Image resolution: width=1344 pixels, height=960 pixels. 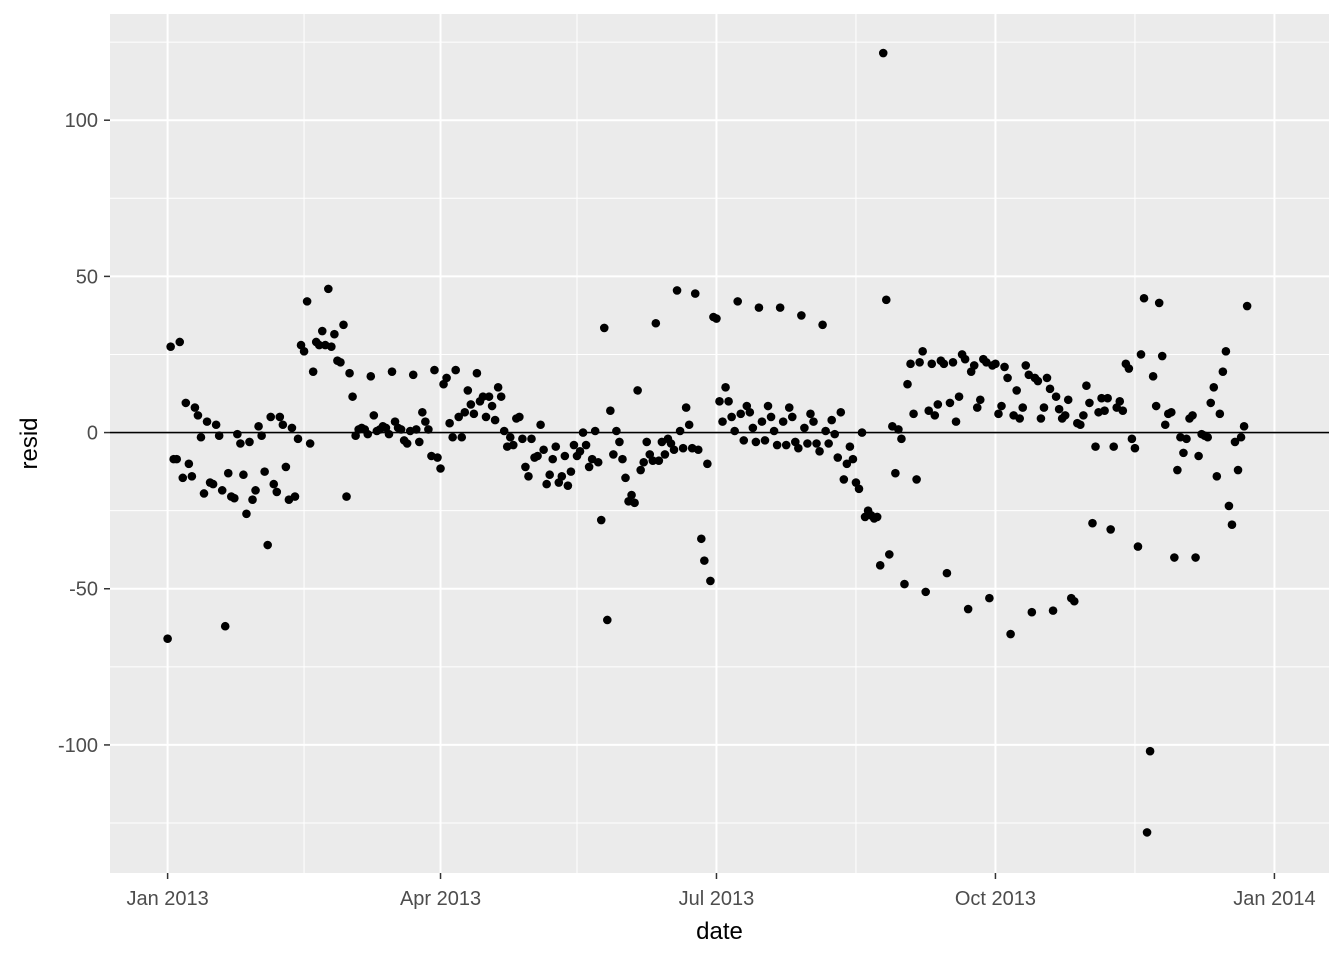 What do you see at coordinates (84, 433) in the screenshot?
I see `y-axis: 100 50 0 -50 -100` at bounding box center [84, 433].